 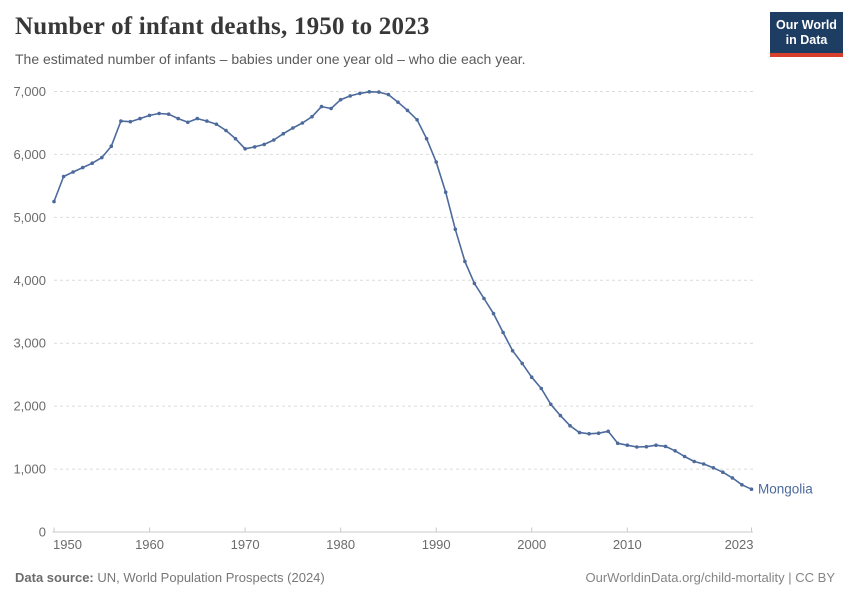 I want to click on data-source-label: Data source:, so click(x=54, y=577).